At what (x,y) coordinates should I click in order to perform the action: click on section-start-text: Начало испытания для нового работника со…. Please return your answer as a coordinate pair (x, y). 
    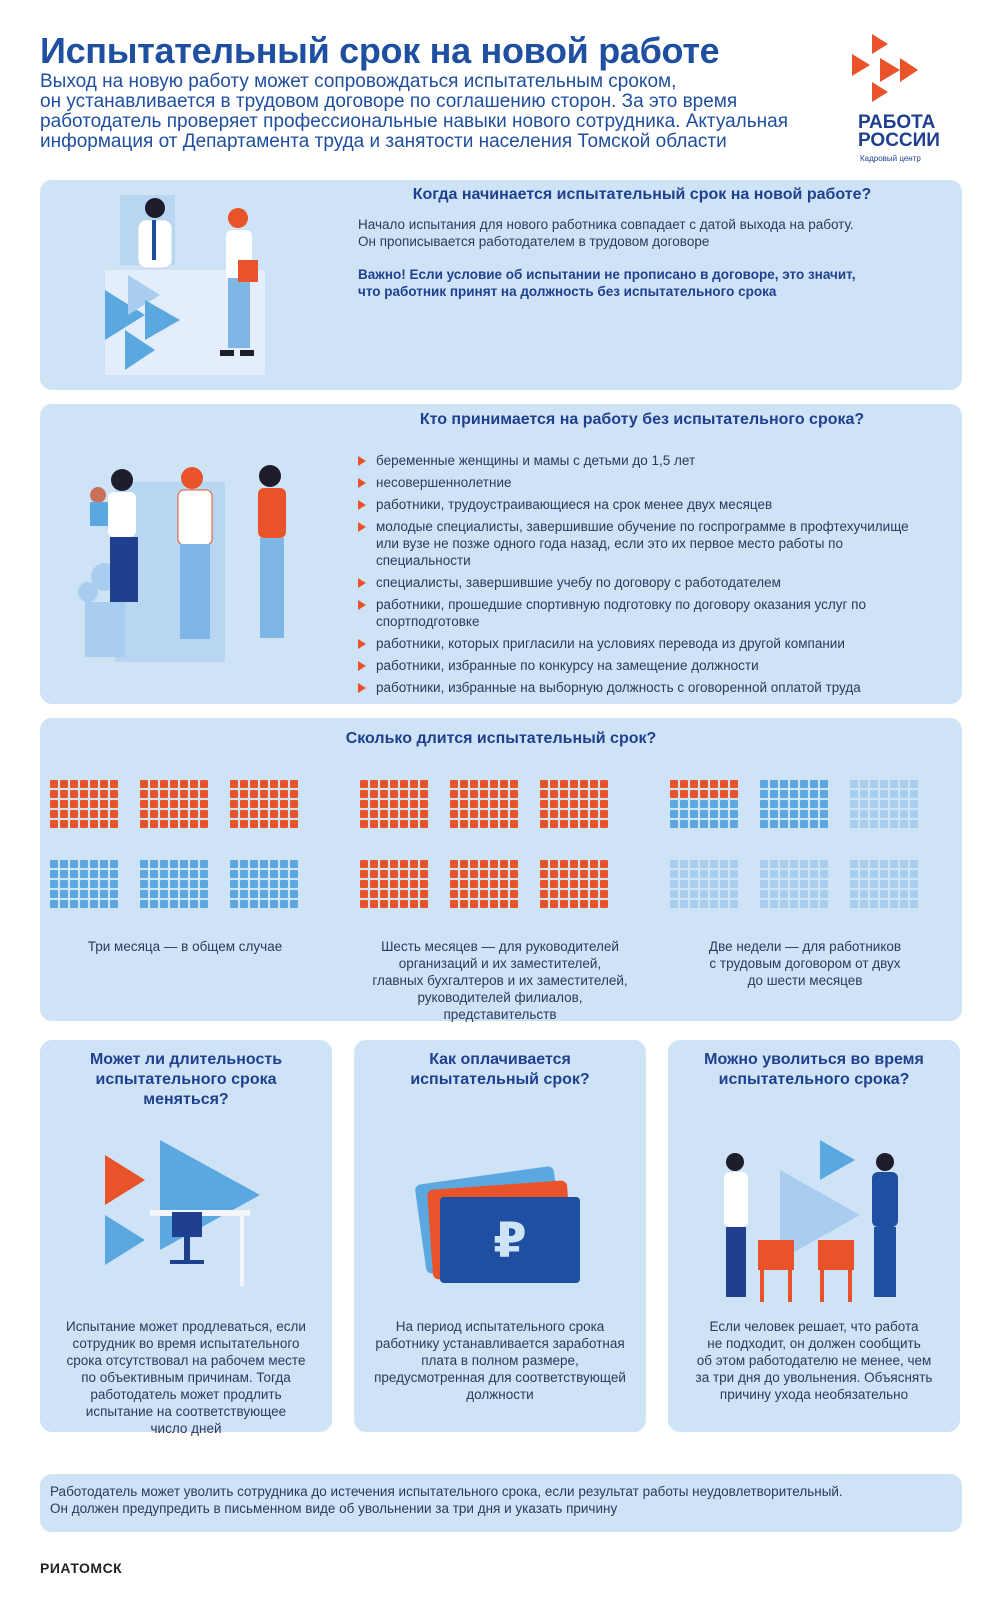
    Looking at the image, I should click on (606, 233).